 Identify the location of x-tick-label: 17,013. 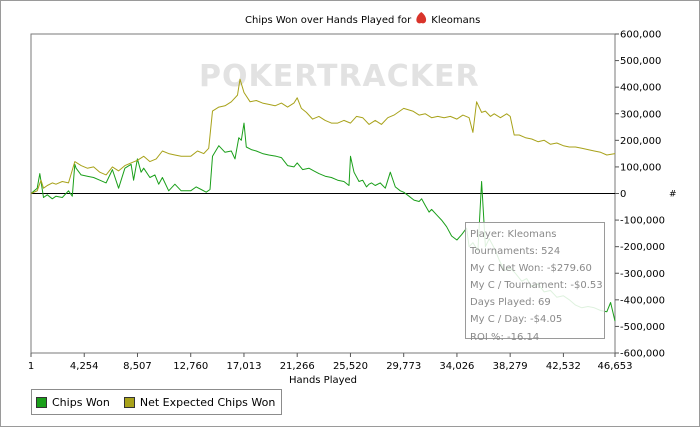
(243, 366).